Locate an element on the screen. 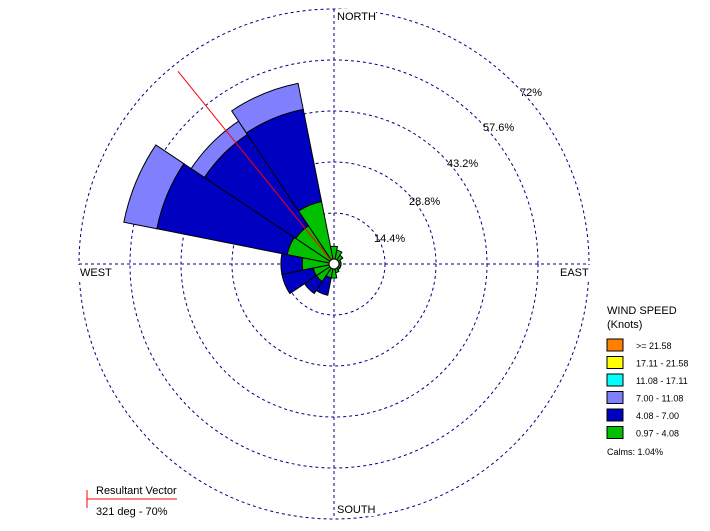 The image size is (710, 531). direction-label-south: SOUTH is located at coordinates (356, 510).